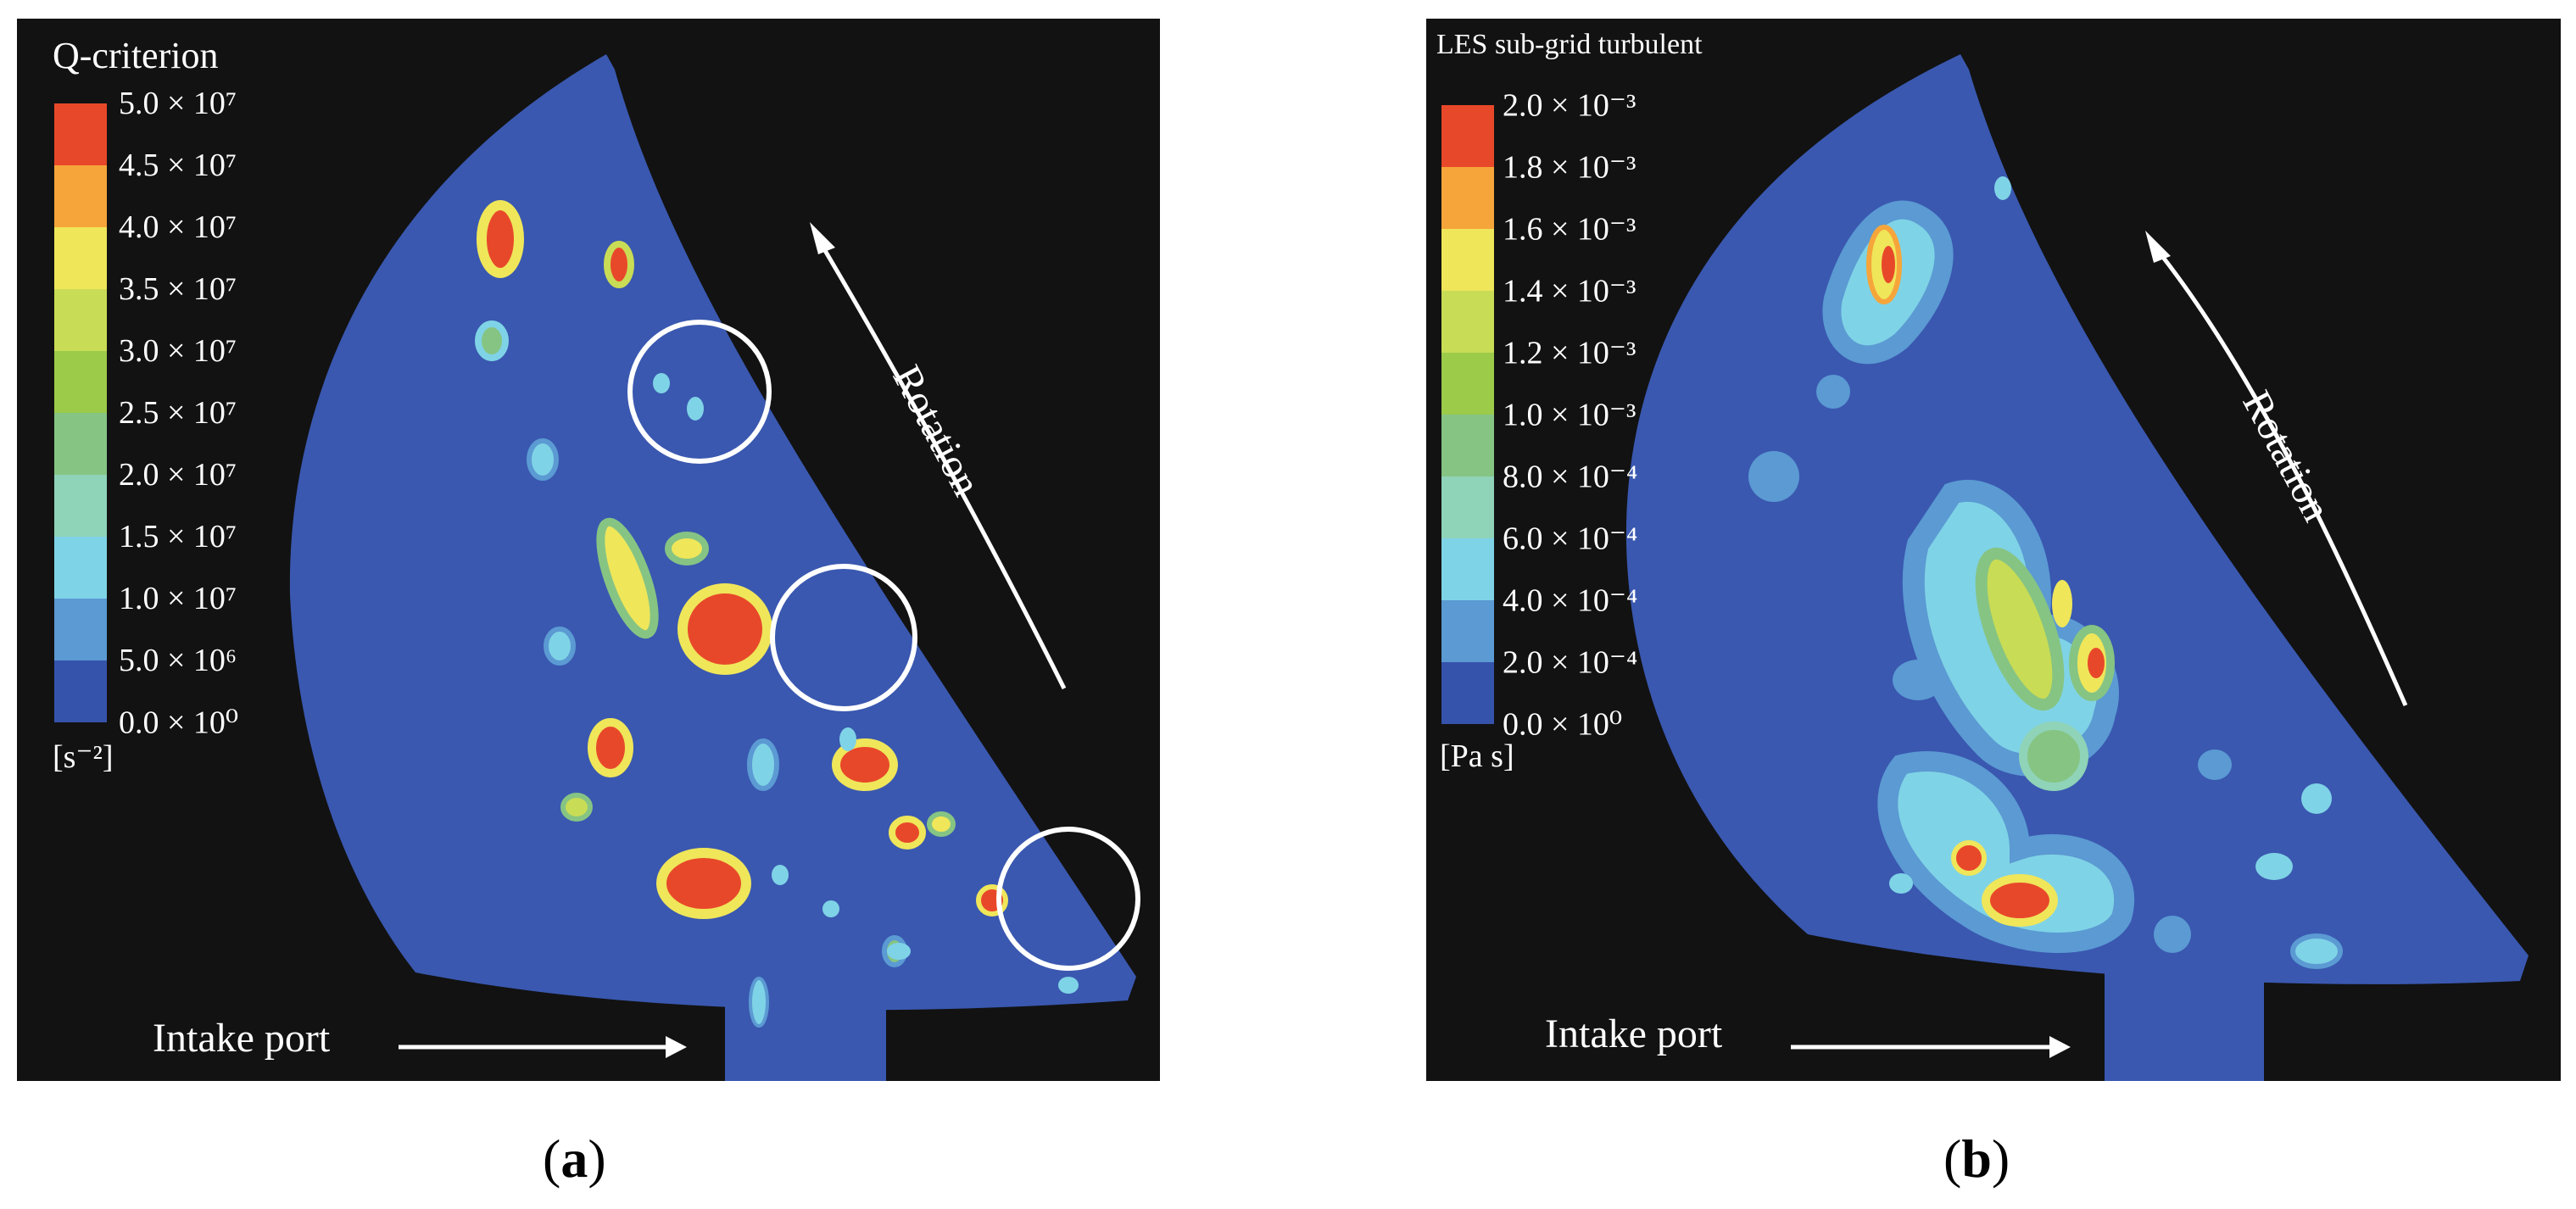 This screenshot has height=1209, width=2576. Describe the element at coordinates (178, 227) in the screenshot. I see `color-bar-tick-label: 4.0 × 10⁷` at that location.